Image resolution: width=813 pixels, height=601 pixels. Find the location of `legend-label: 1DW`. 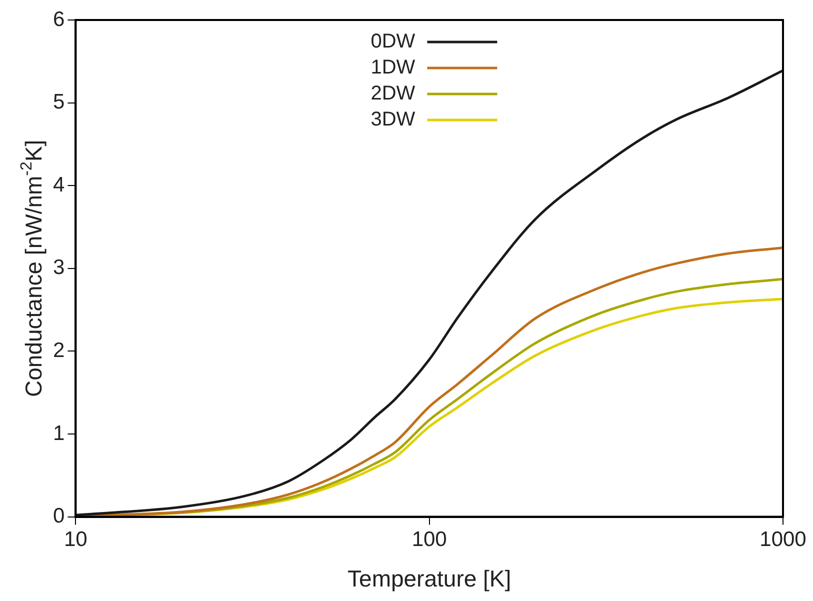

legend-label: 1DW is located at coordinates (393, 67).